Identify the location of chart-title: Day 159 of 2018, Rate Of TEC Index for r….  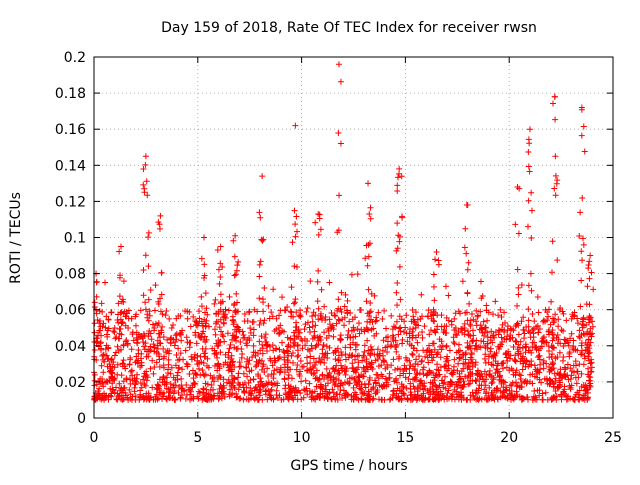
(349, 28).